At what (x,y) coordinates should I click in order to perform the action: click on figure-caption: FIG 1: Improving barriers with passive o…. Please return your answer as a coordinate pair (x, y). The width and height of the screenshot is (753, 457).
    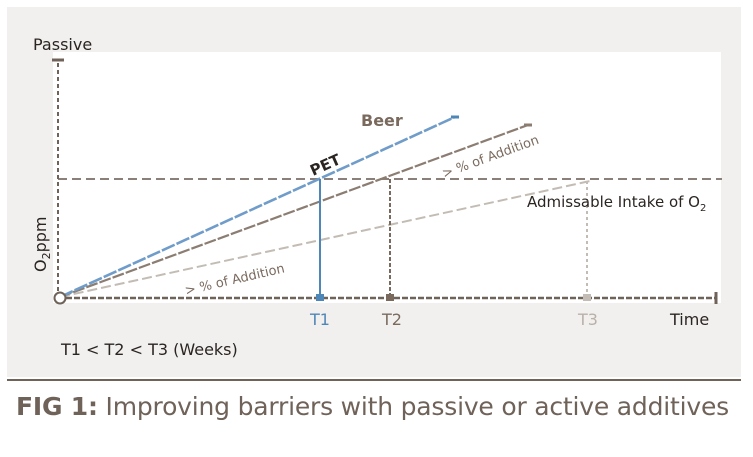
    Looking at the image, I should click on (372, 406).